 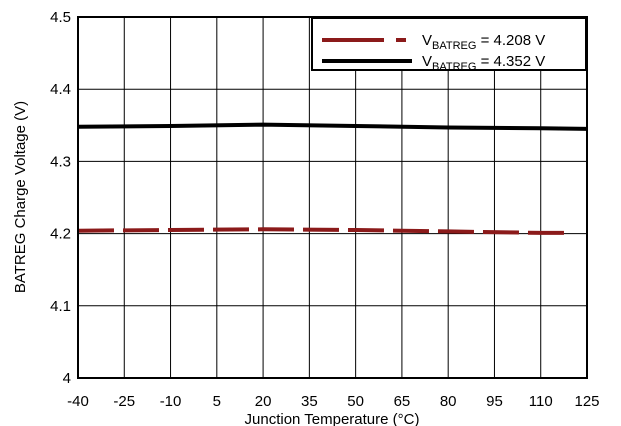 I want to click on x-tick-label: -25, so click(x=124, y=401).